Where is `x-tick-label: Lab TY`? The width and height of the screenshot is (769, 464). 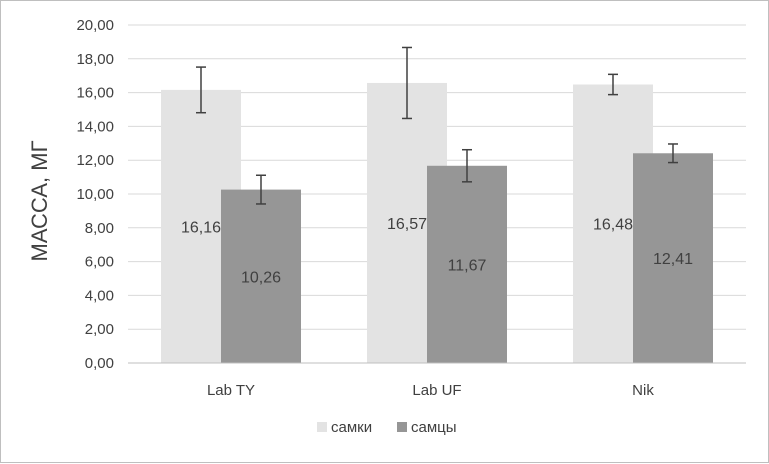 x-tick-label: Lab TY is located at coordinates (231, 390).